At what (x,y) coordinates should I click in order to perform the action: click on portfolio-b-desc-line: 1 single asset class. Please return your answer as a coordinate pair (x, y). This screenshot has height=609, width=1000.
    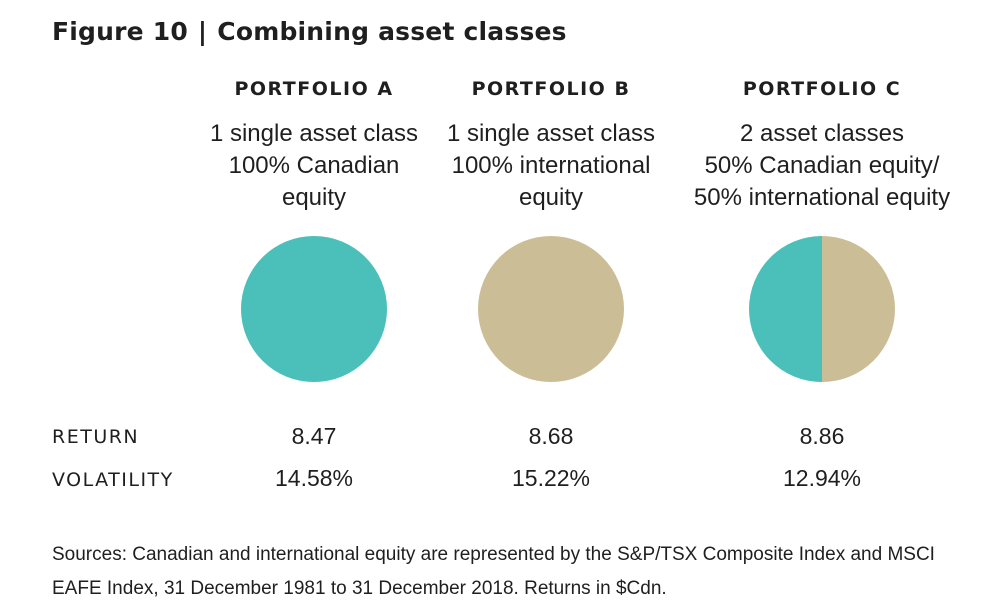
    Looking at the image, I should click on (551, 133).